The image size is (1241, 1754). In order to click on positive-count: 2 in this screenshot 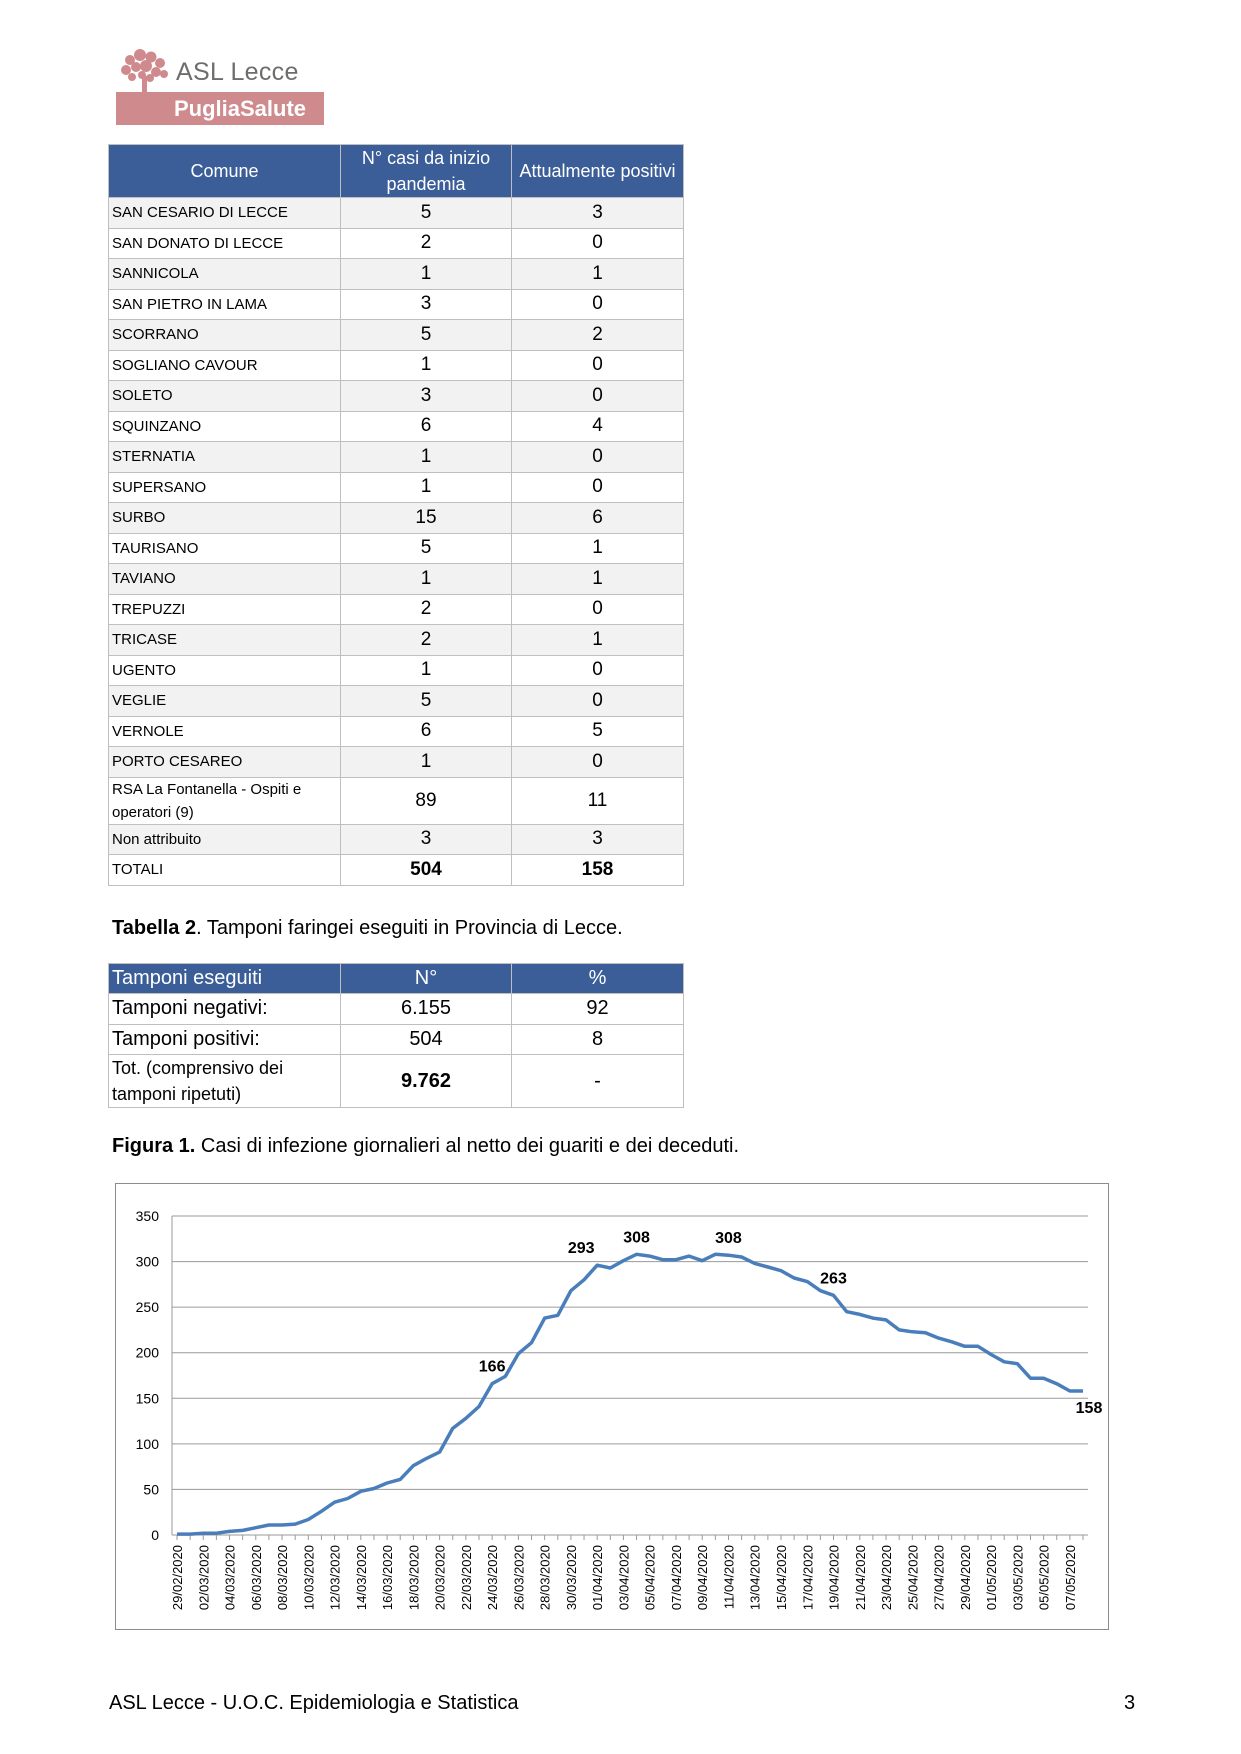, I will do `click(597, 335)`.